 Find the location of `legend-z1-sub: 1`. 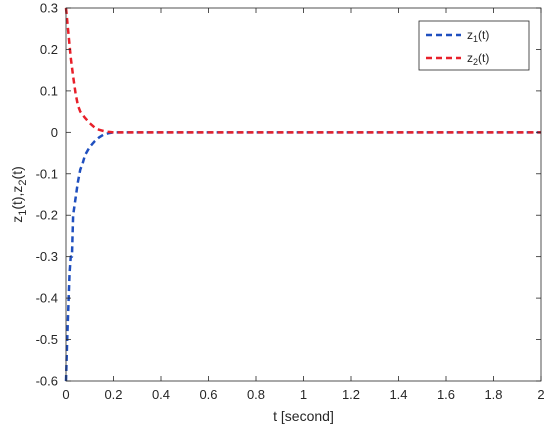

legend-z1-sub: 1 is located at coordinates (475, 39).